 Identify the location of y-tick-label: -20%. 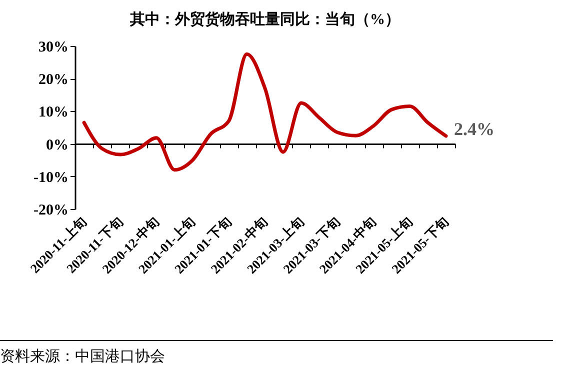
(51, 210).